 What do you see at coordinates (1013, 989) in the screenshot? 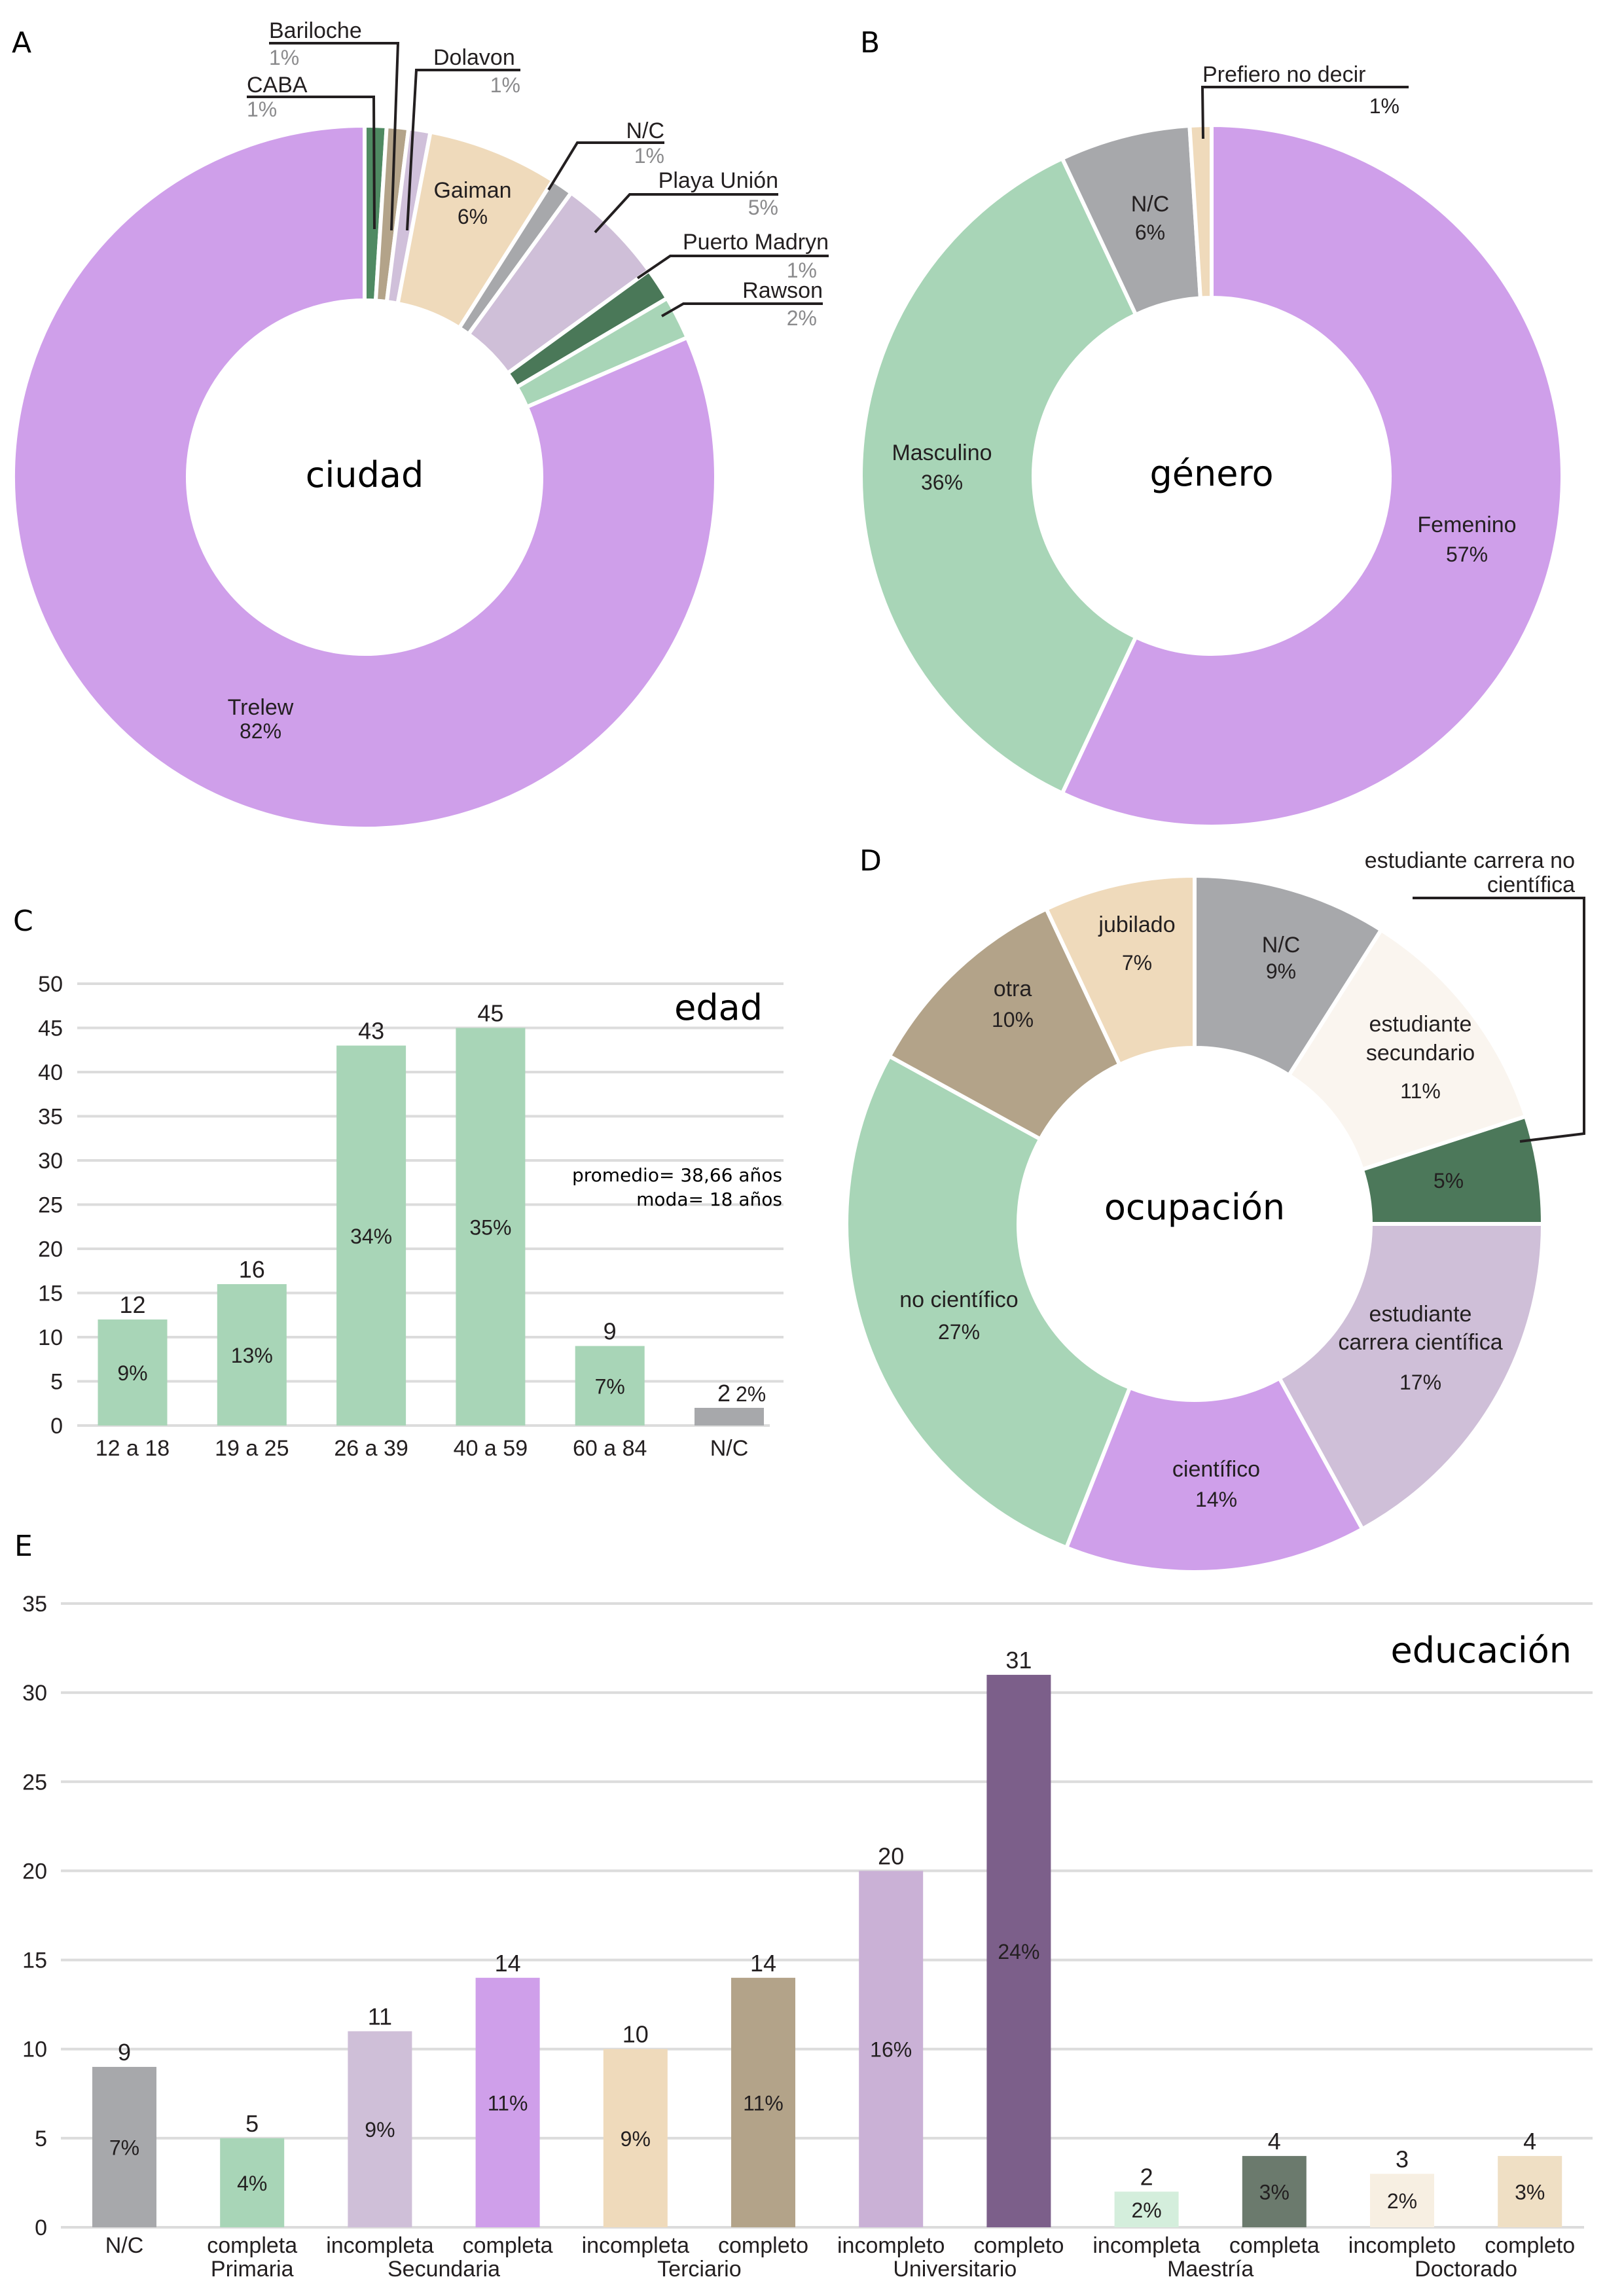
I see `slice-label: otra` at bounding box center [1013, 989].